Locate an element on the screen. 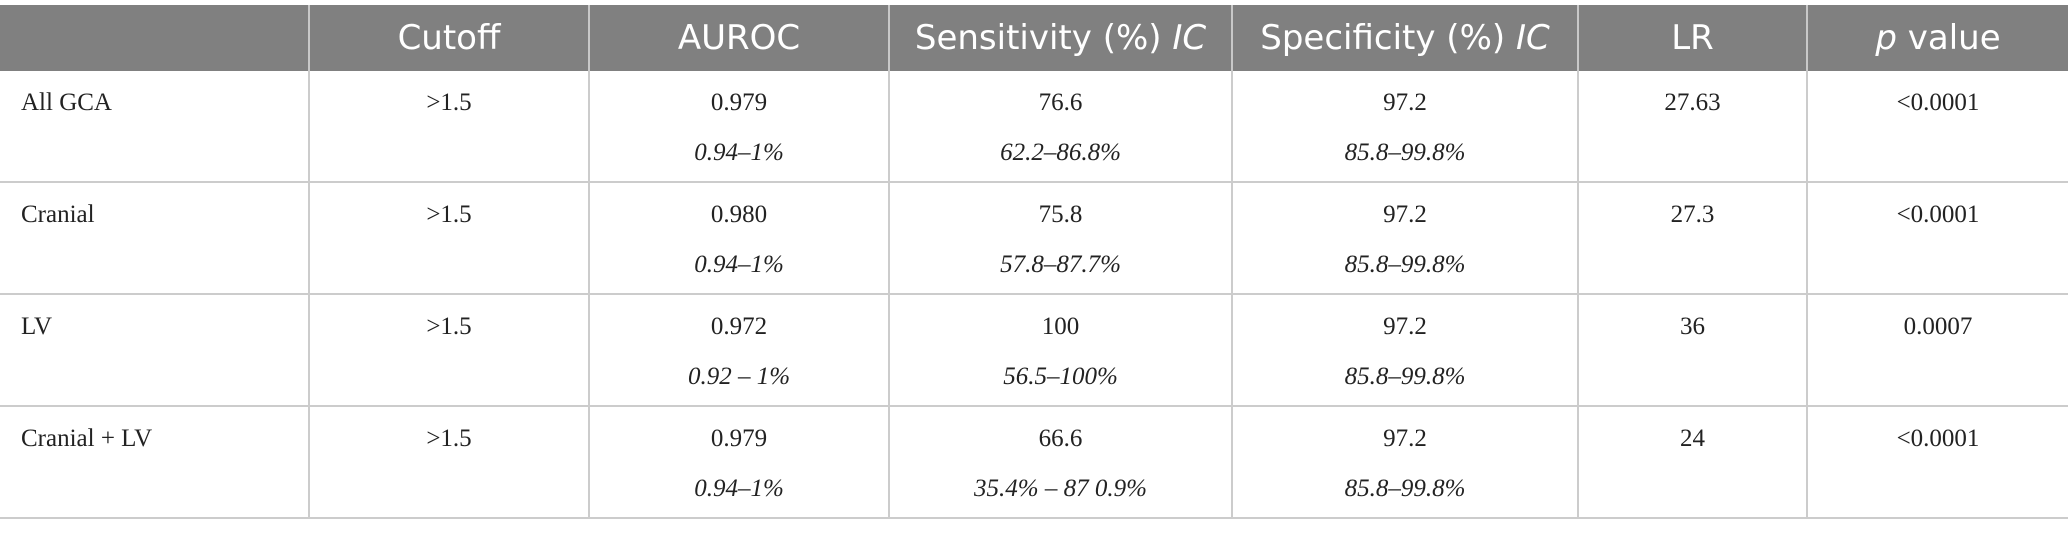 The image size is (2068, 537). header-specificity-label: Specificity (%) is located at coordinates (1383, 38).